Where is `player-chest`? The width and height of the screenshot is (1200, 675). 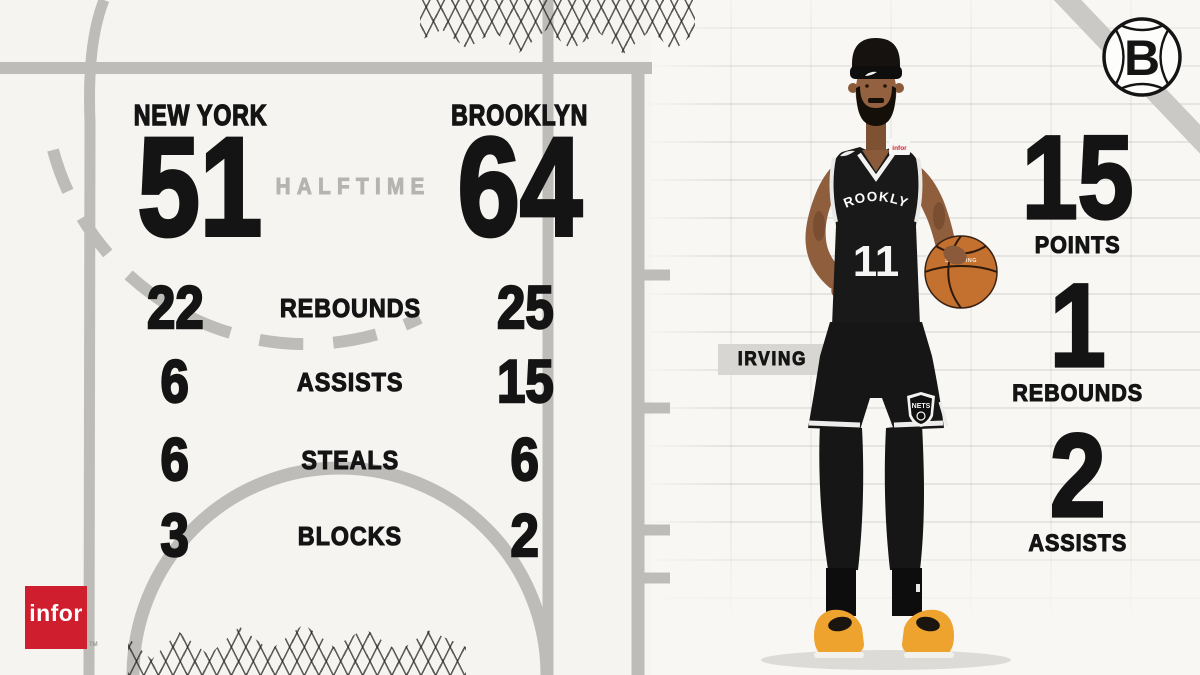 player-chest is located at coordinates (876, 161).